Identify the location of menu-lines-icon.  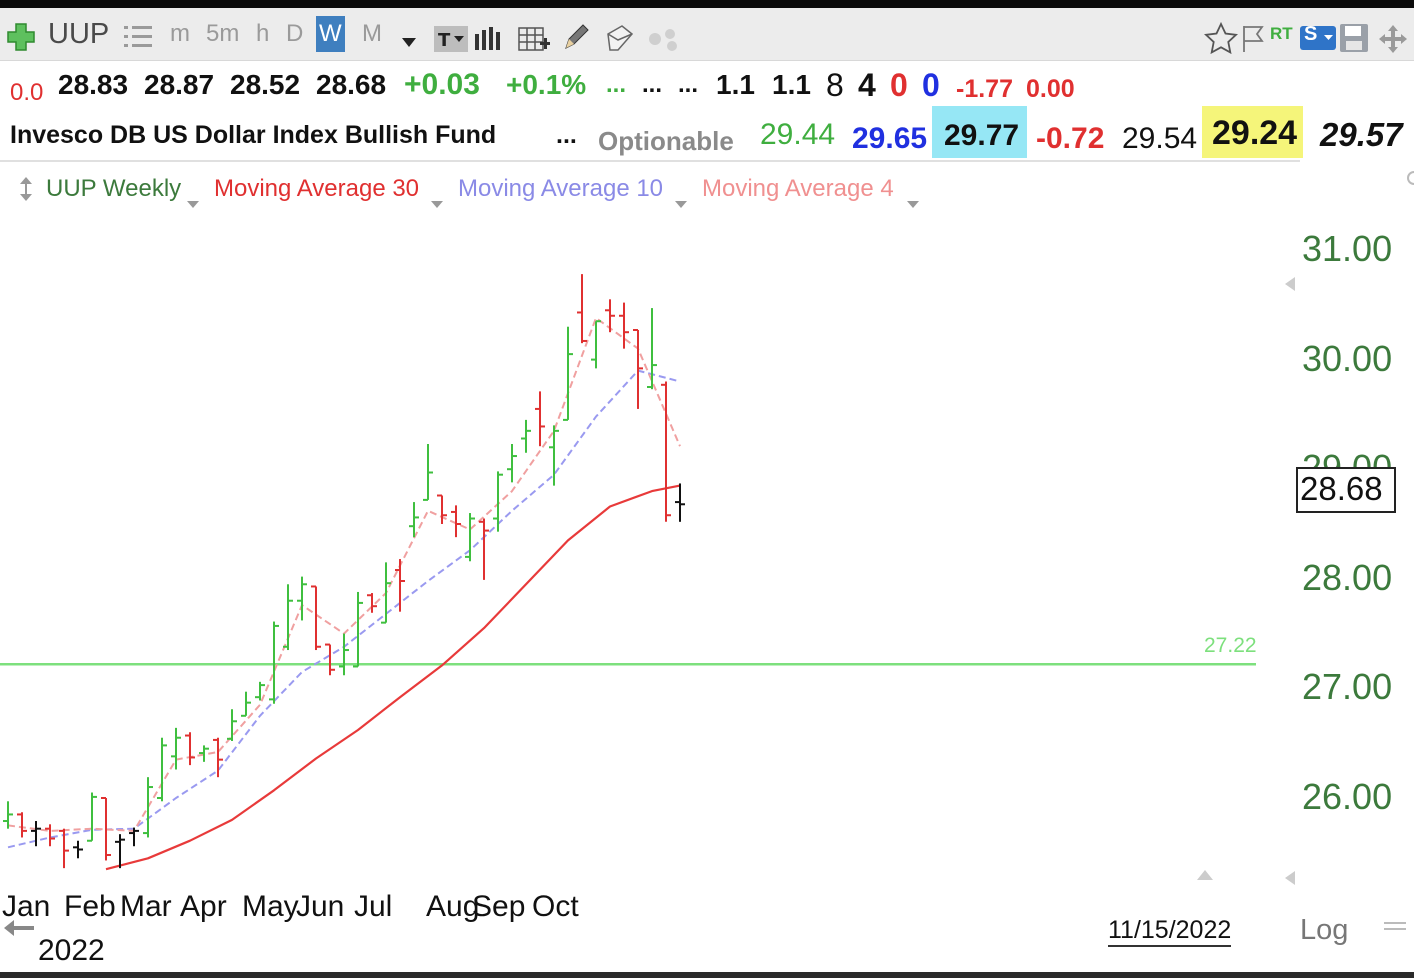
(1395, 930).